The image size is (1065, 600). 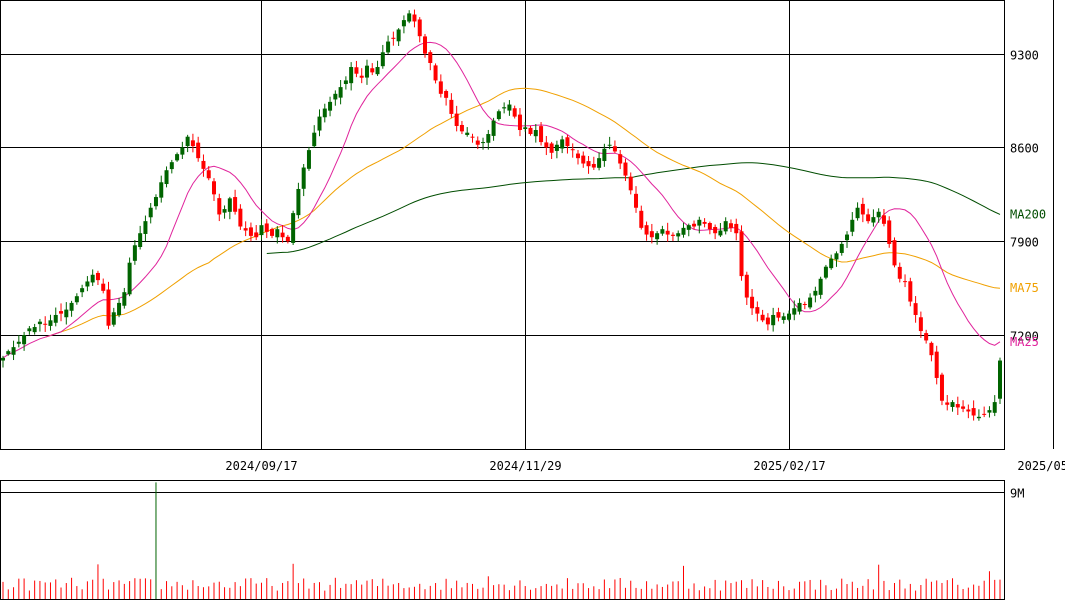 I want to click on price-tick-label: 8600, so click(x=1024, y=149).